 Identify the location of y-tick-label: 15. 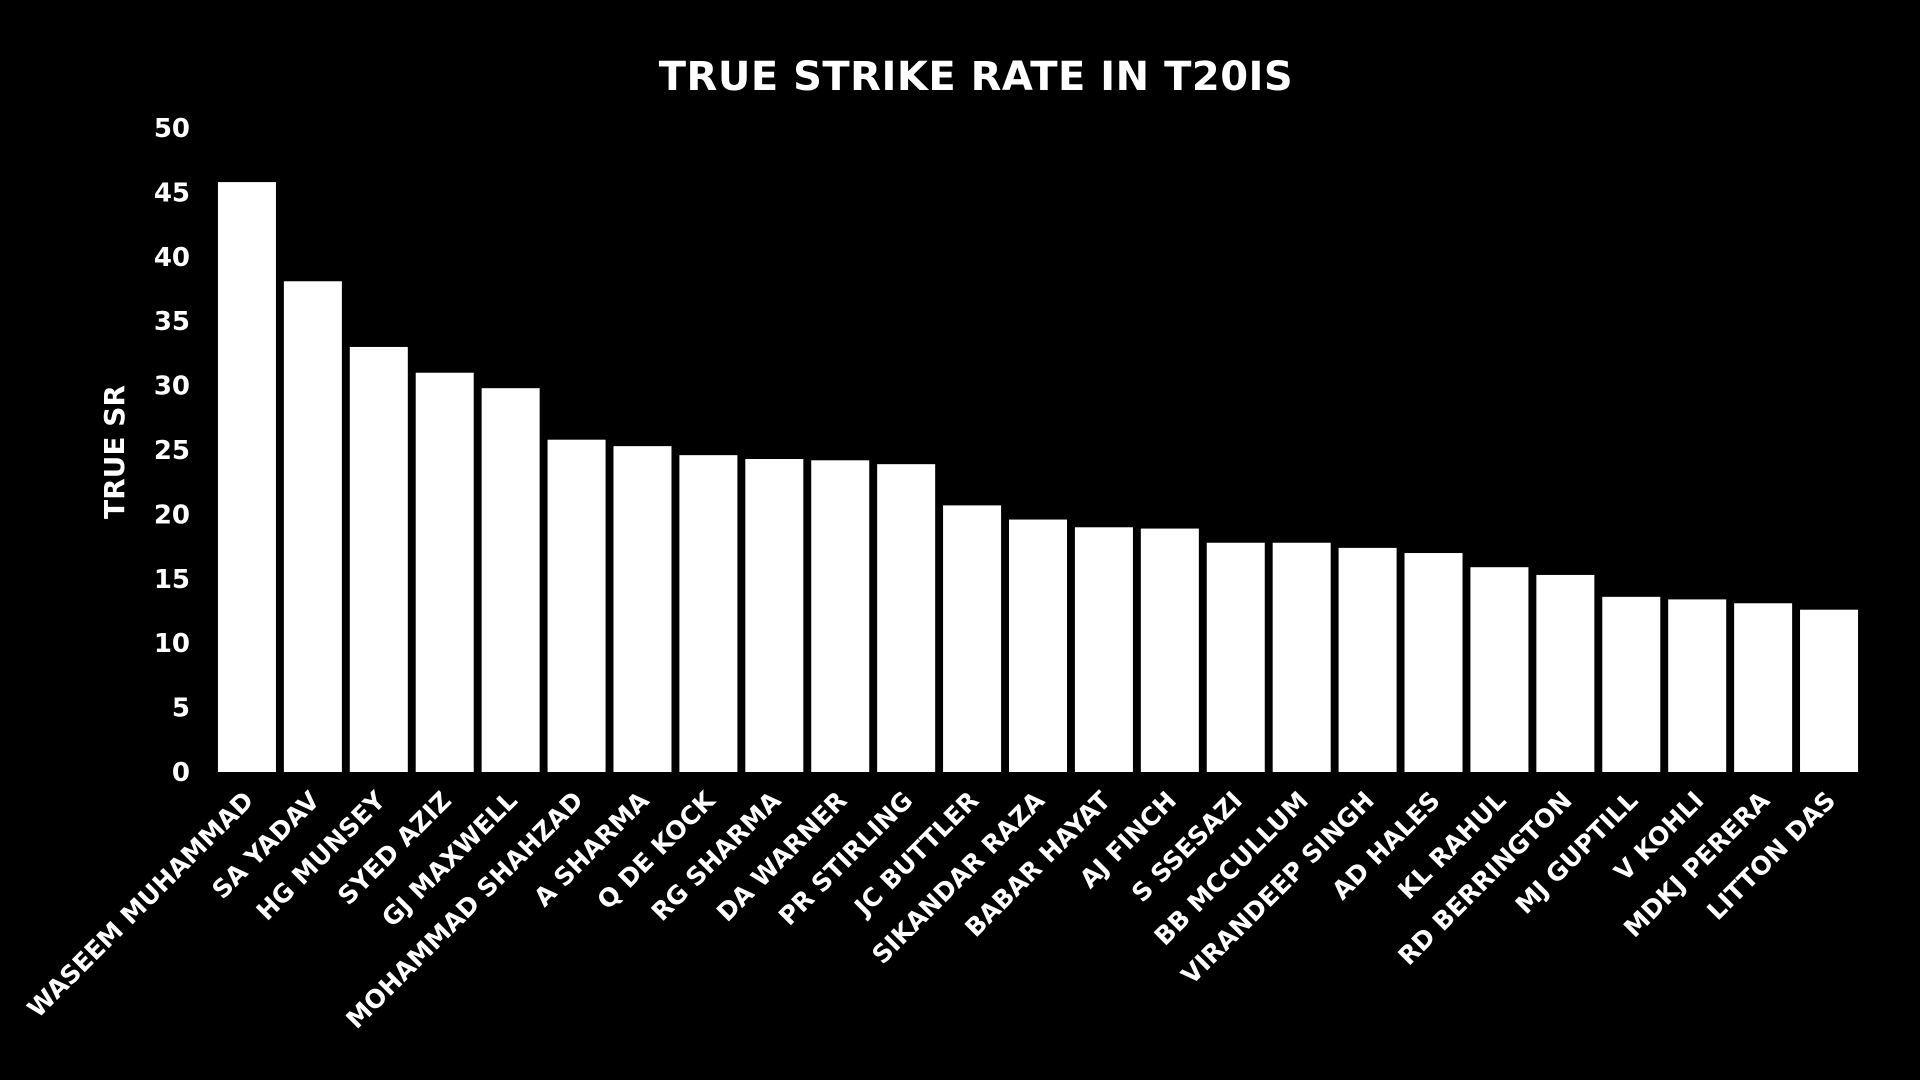
(172, 580).